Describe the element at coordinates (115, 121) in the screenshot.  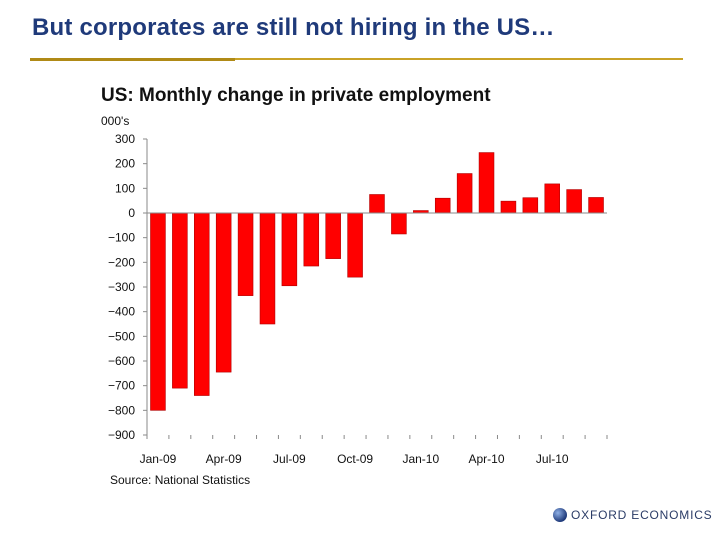
I see `y-unit-label: 000's` at that location.